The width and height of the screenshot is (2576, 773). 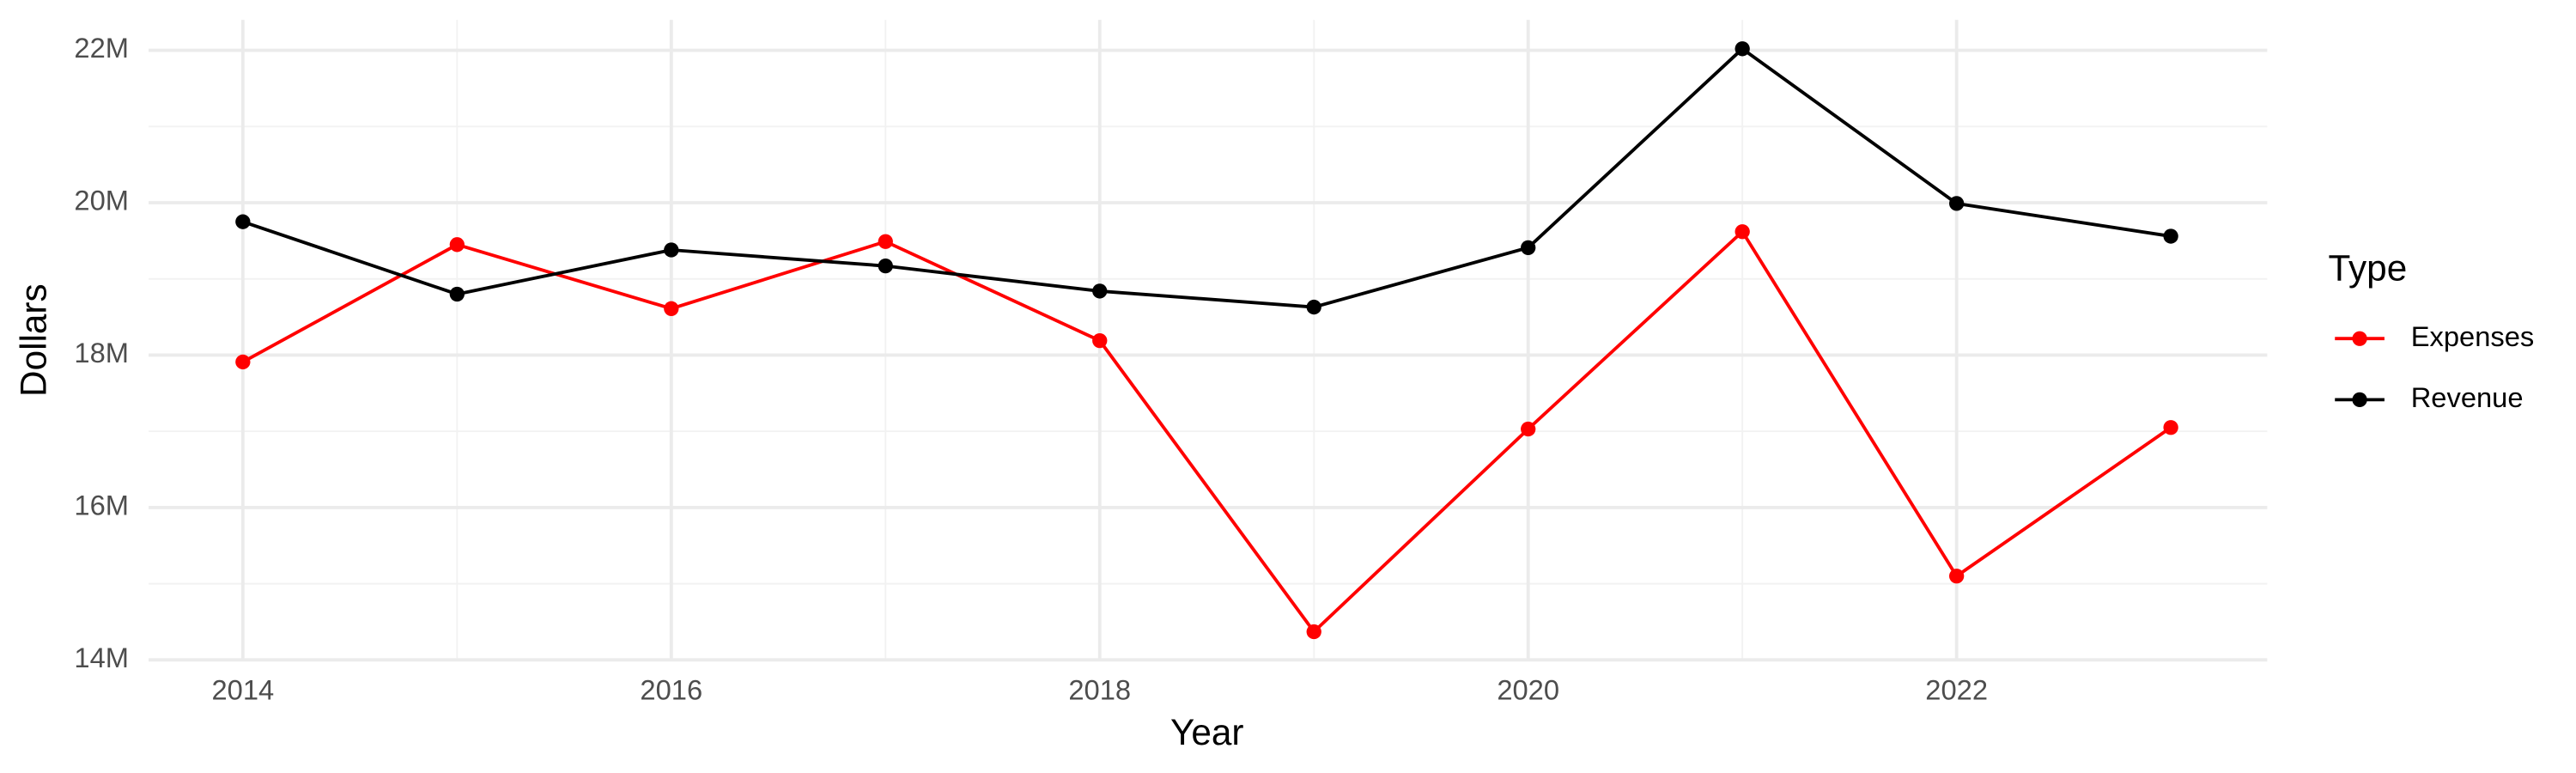 What do you see at coordinates (101, 200) in the screenshot?
I see `y-tick-label: 20M` at bounding box center [101, 200].